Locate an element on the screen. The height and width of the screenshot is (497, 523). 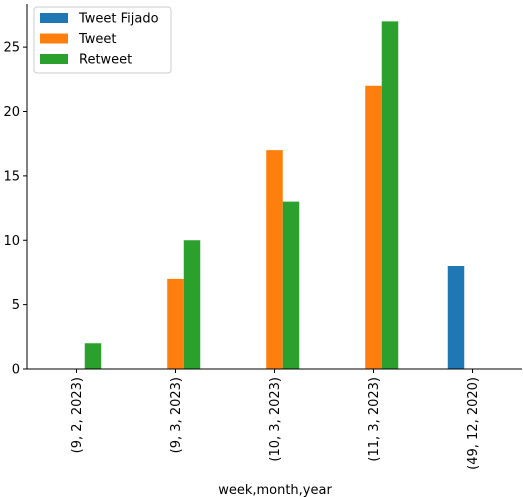
x-tick-label: (10, 3, 2023) is located at coordinates (275, 419).